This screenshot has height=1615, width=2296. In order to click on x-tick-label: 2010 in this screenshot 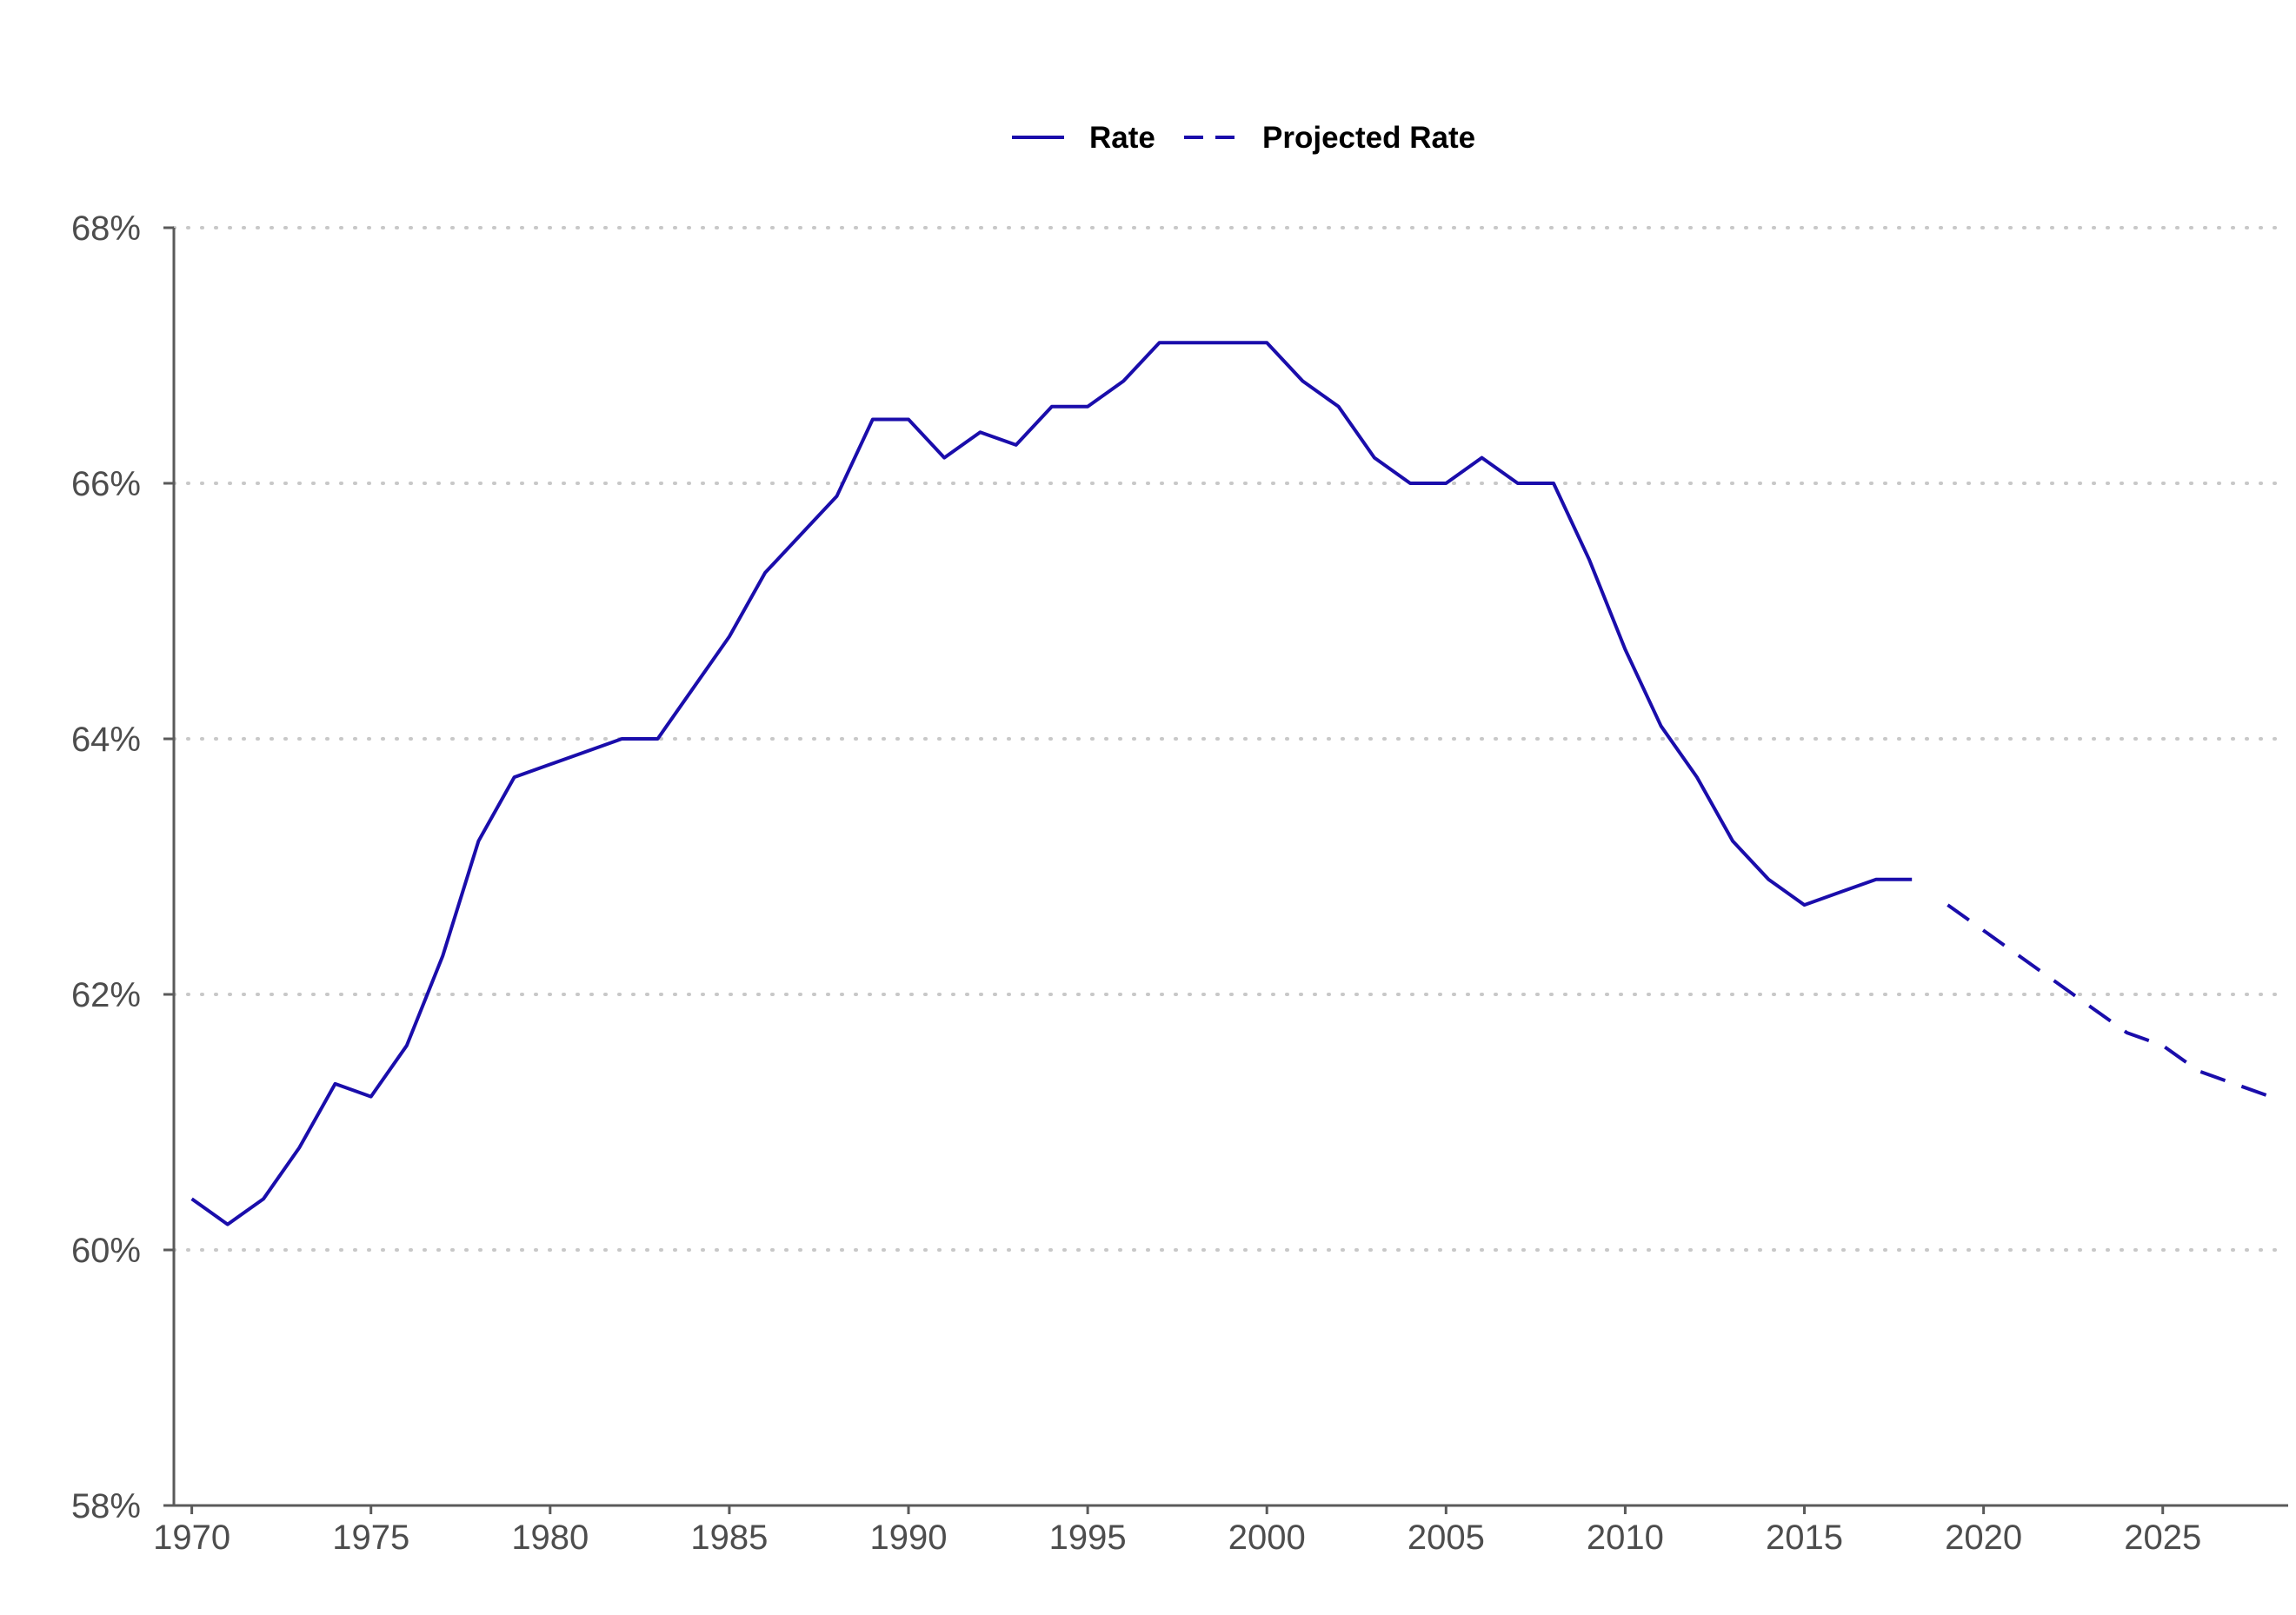, I will do `click(1625, 1538)`.